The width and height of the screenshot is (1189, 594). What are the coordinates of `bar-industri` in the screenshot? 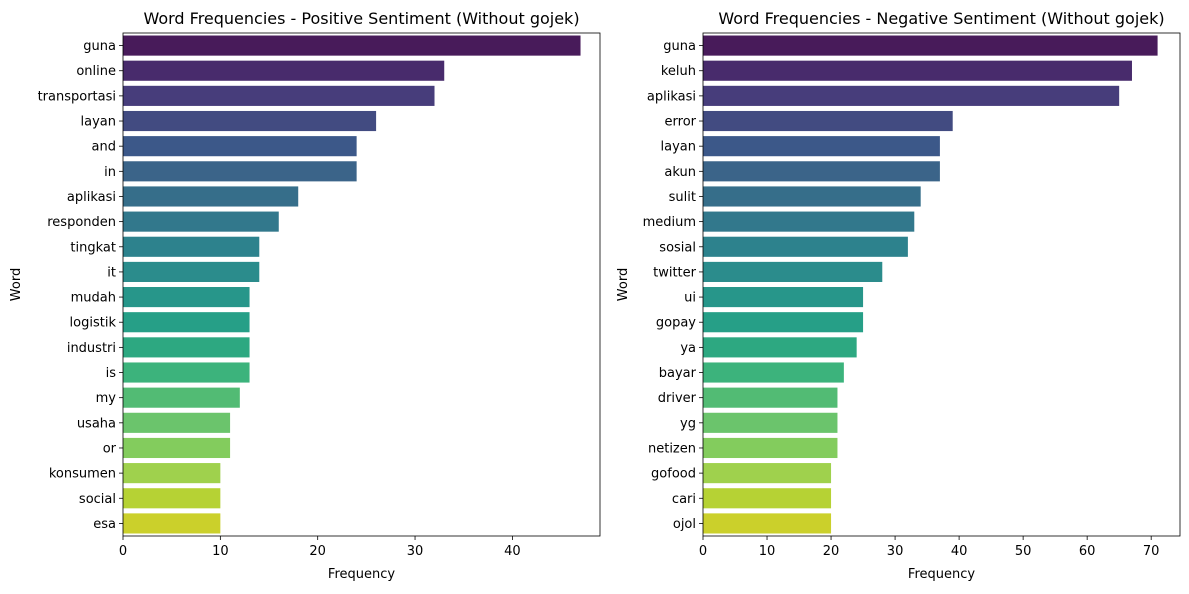 It's located at (186, 347).